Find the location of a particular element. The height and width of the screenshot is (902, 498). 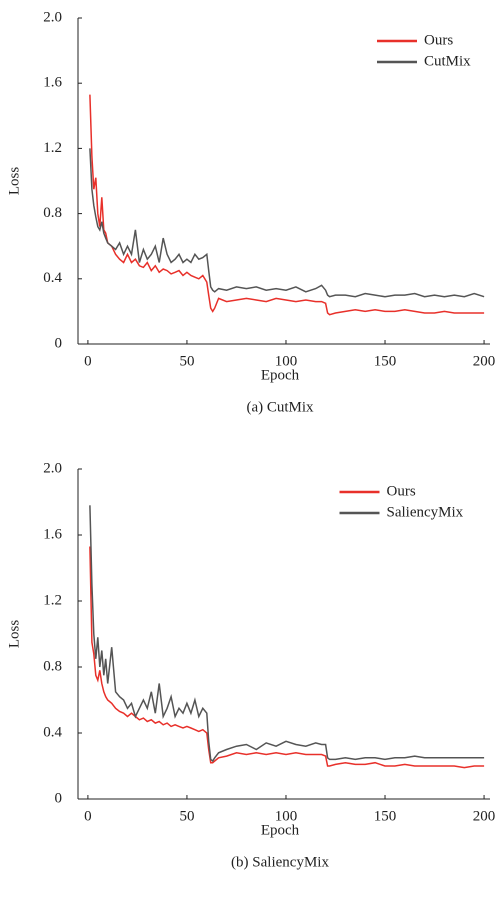

caption: (b) SaliencyMix is located at coordinates (280, 862).